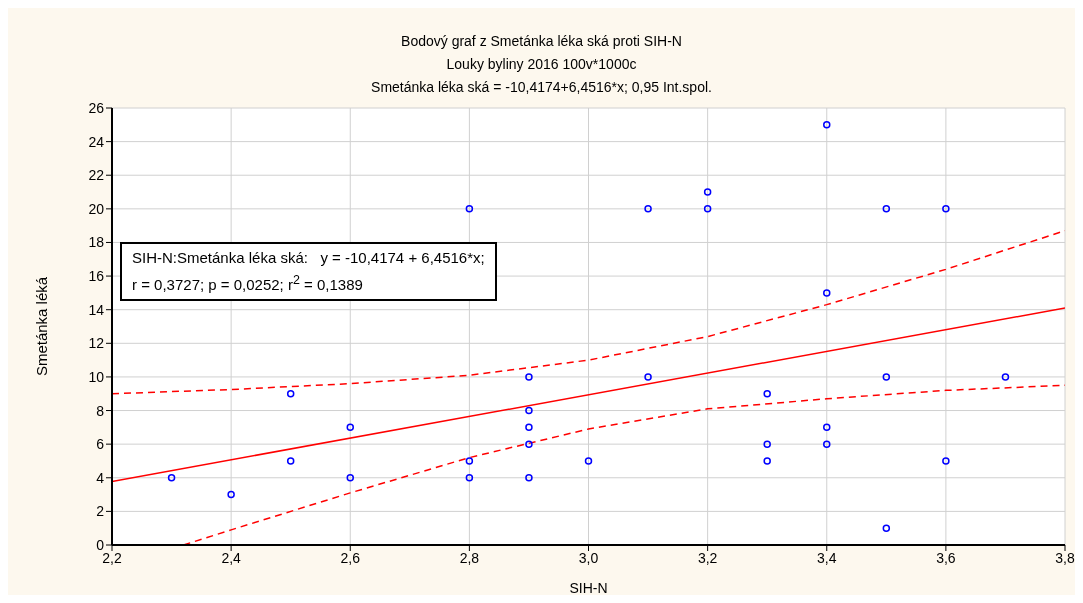 The width and height of the screenshot is (1083, 603). Describe the element at coordinates (100, 444) in the screenshot. I see `y-tick-label: 6` at that location.